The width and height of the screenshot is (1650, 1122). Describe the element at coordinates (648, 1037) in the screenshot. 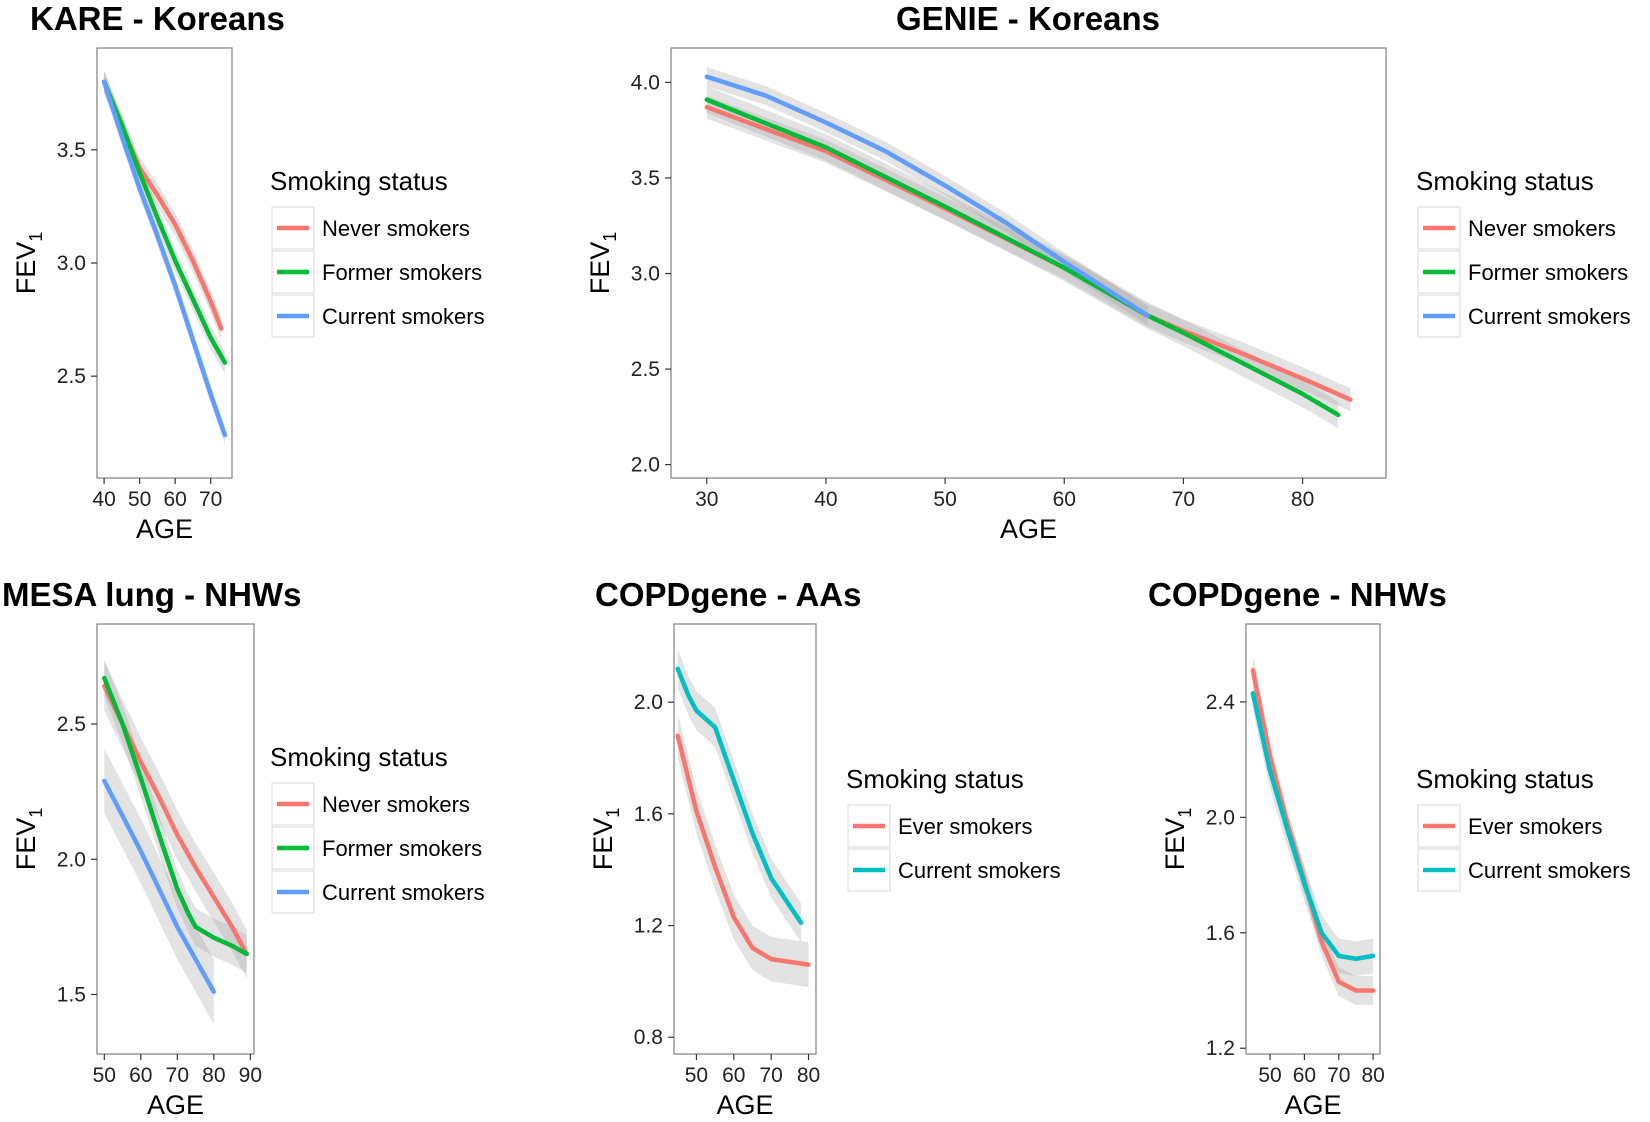

I see `y-tick-label: 0.8` at that location.